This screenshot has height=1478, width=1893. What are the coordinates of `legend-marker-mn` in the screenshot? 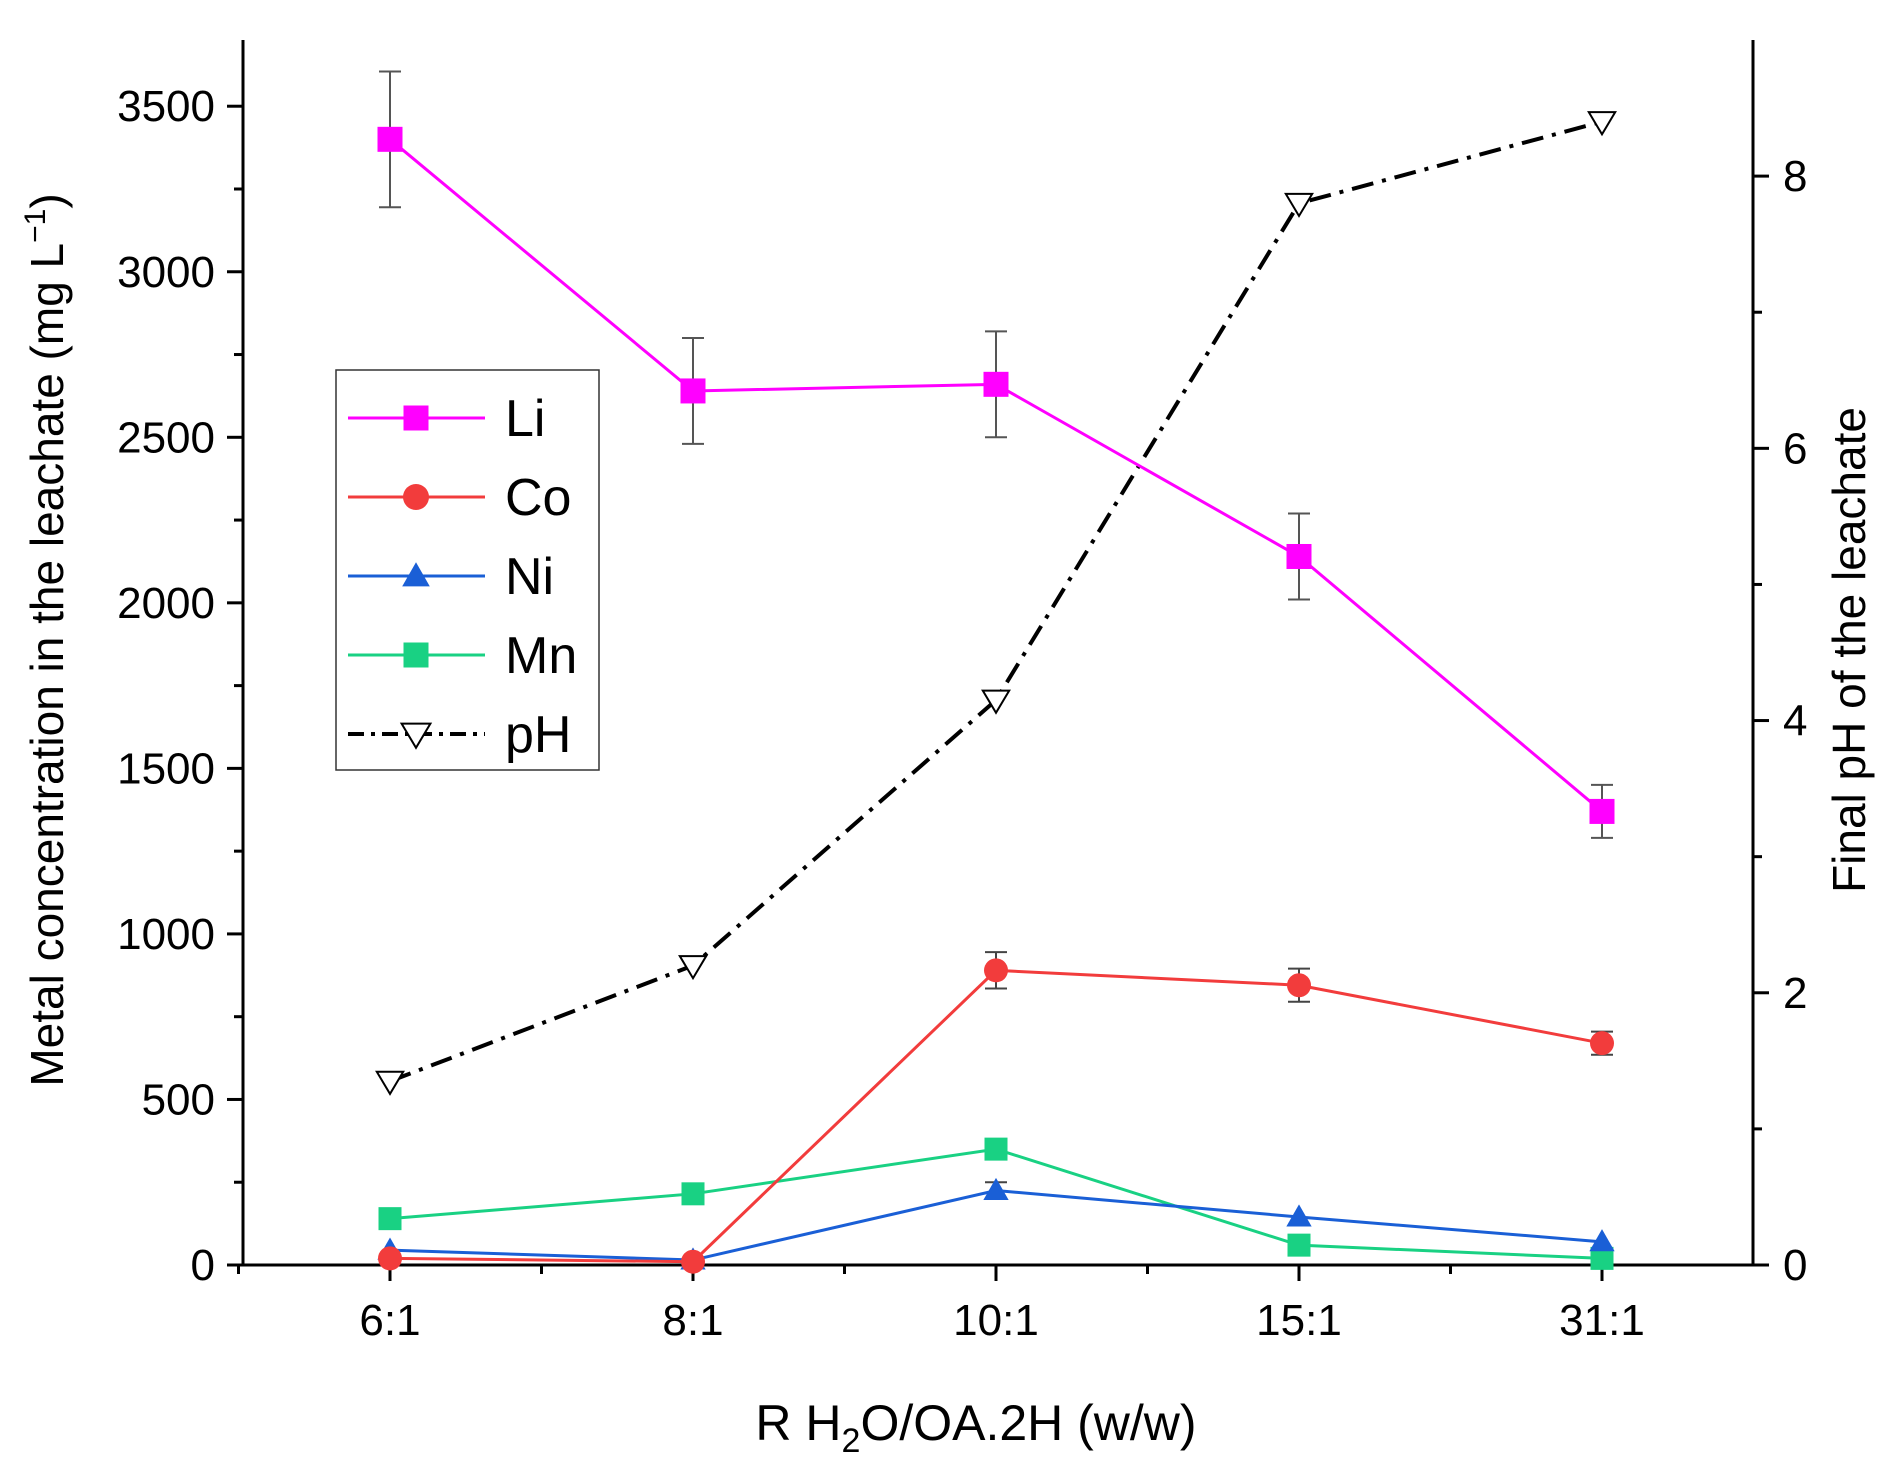 It's located at (416, 655).